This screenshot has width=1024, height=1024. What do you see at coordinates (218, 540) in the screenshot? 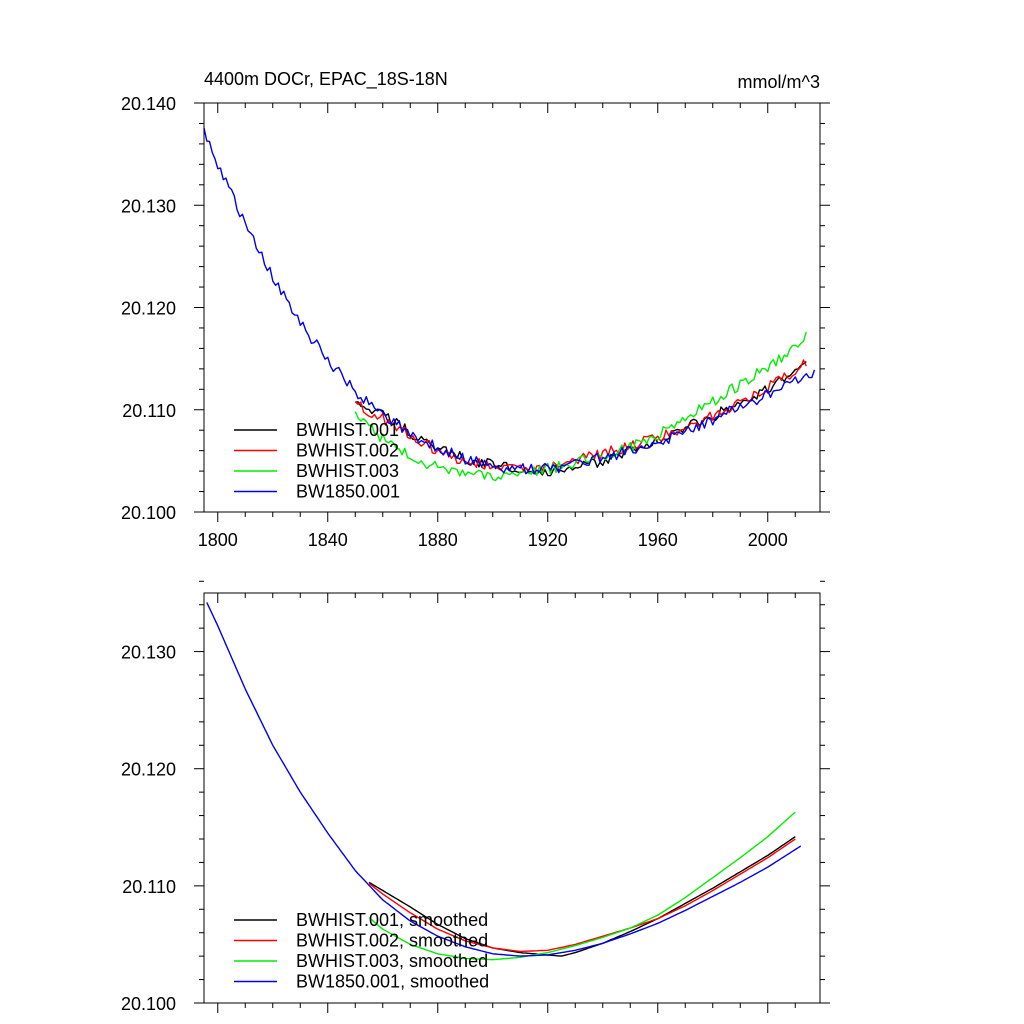
I see `x-tick-label: 1800` at bounding box center [218, 540].